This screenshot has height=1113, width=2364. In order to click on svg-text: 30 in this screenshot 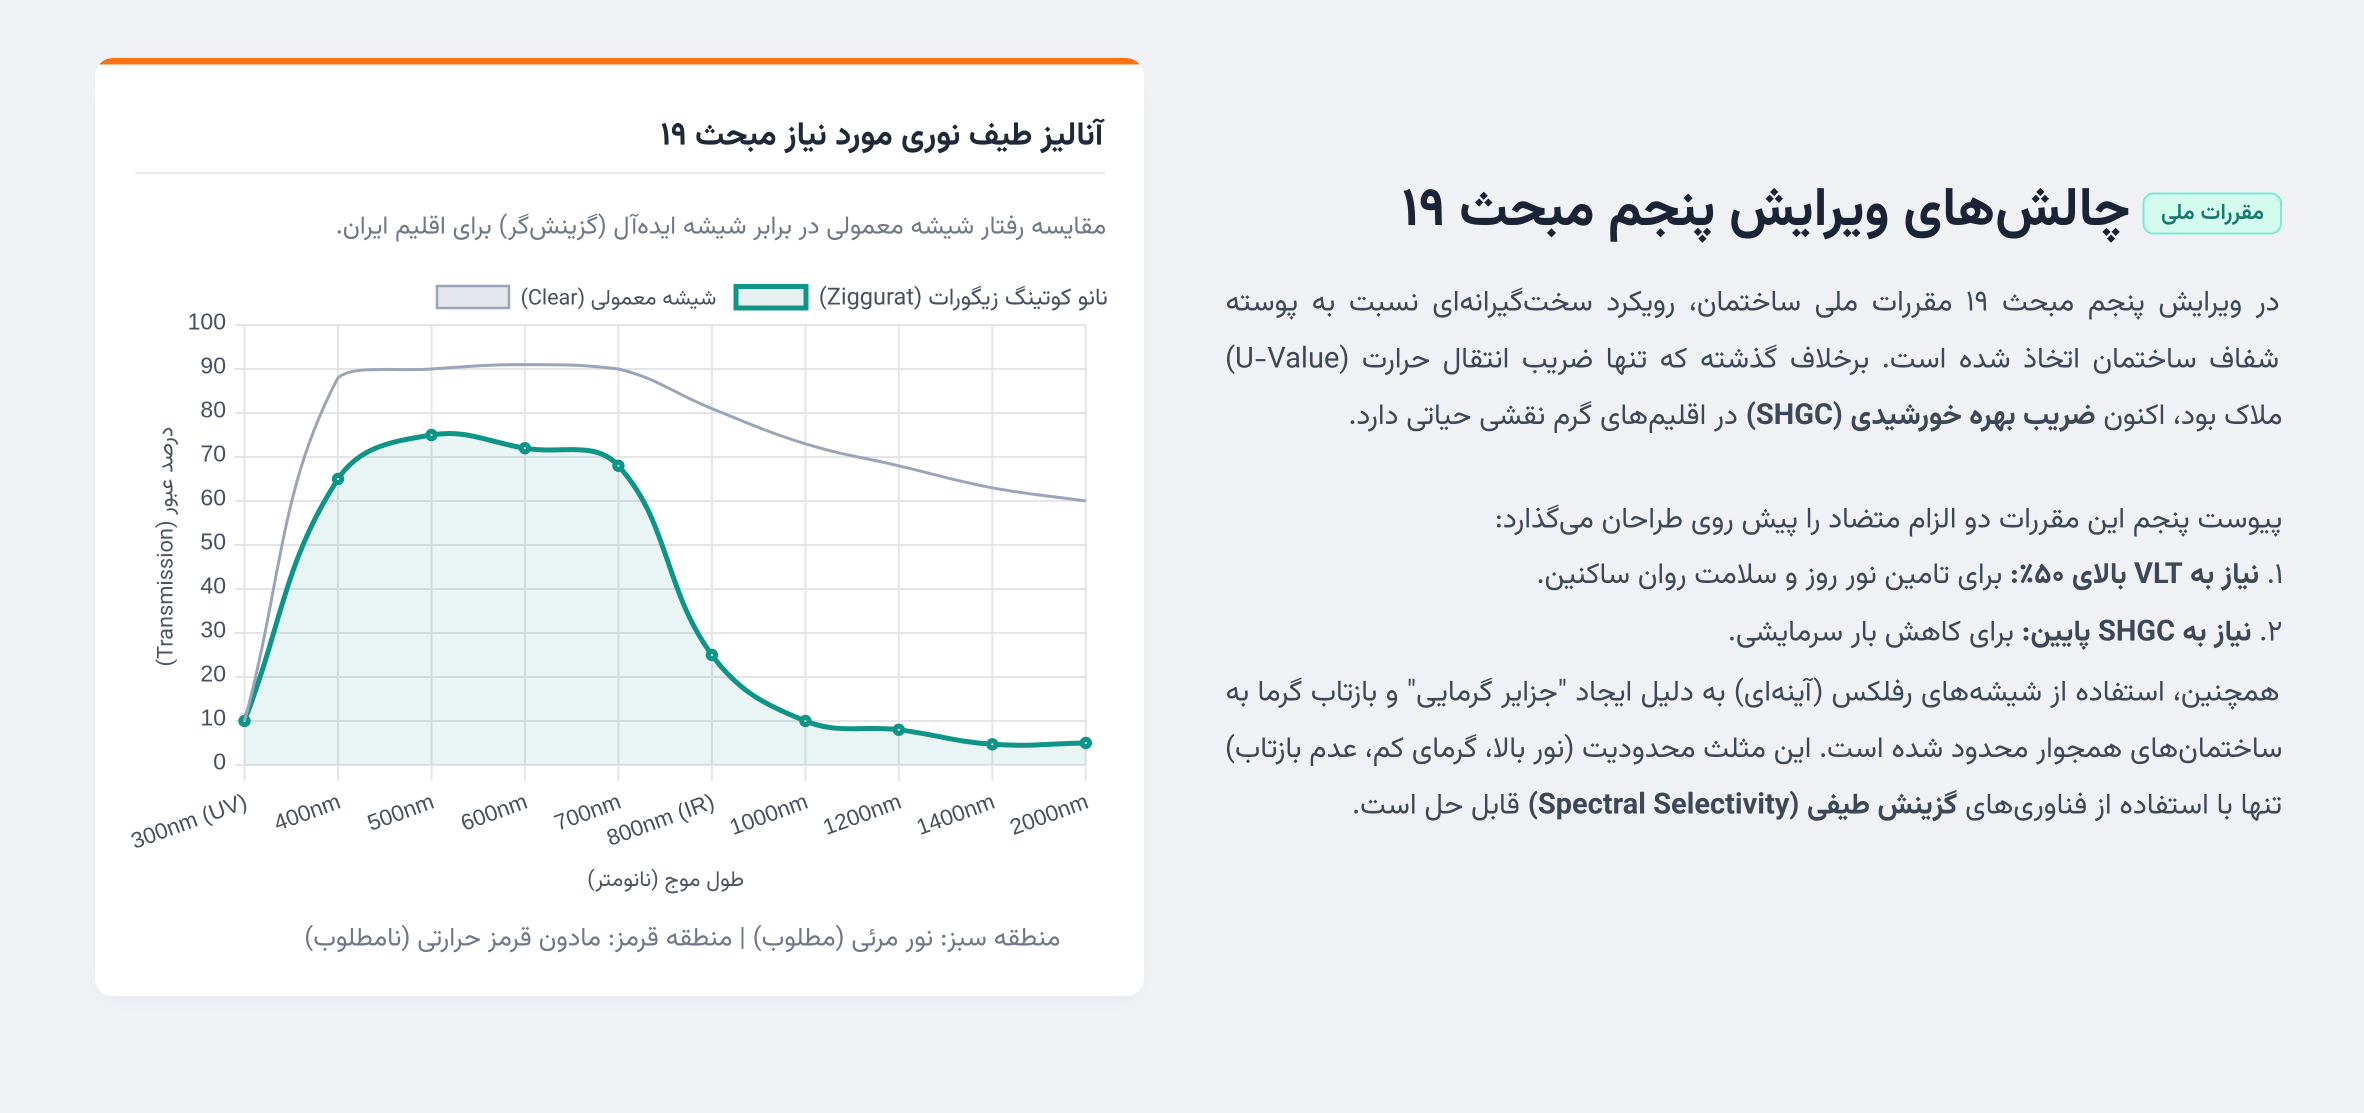, I will do `click(213, 630)`.